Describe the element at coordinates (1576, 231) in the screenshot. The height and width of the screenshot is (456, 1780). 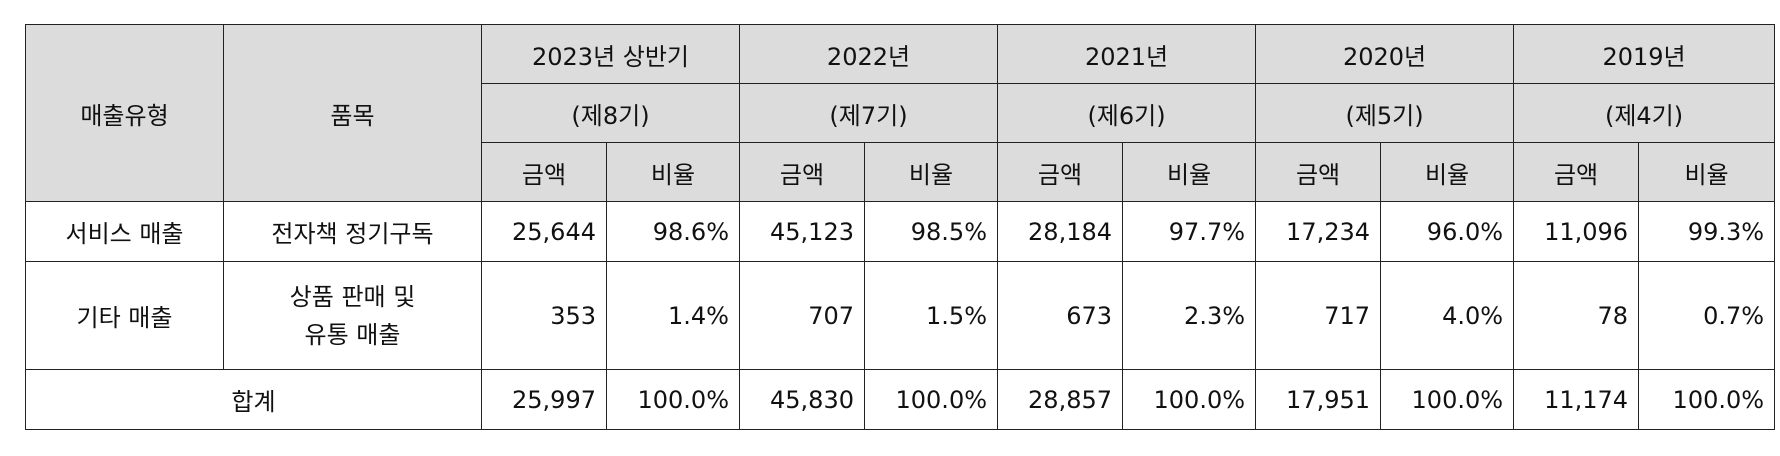
I see `cell-amount: 11,096` at that location.